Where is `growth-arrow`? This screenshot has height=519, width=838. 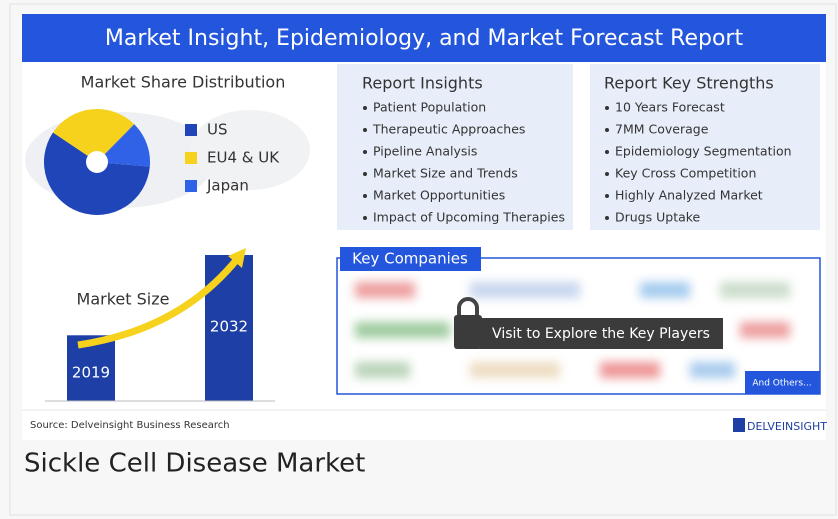
growth-arrow is located at coordinates (159, 302).